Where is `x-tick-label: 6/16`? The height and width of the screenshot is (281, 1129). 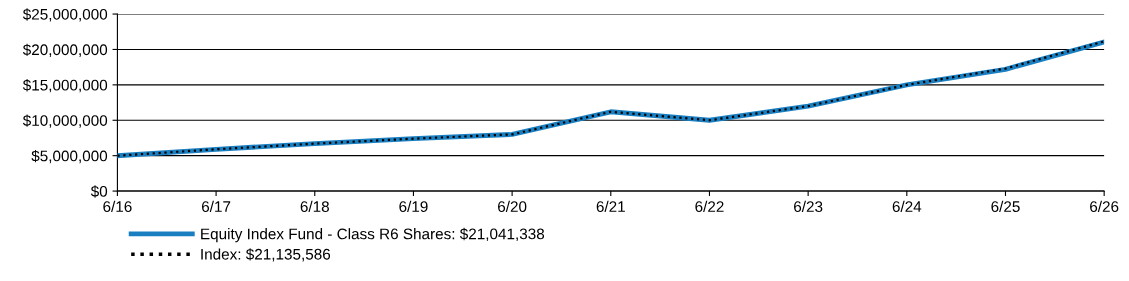 x-tick-label: 6/16 is located at coordinates (117, 206).